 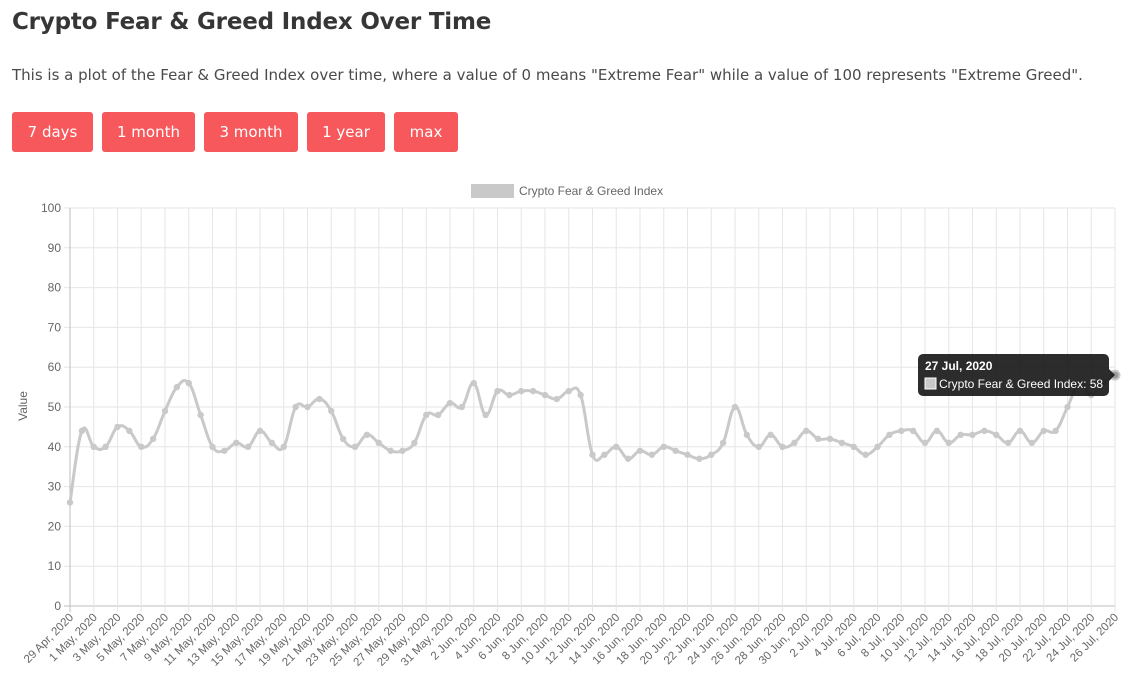 I want to click on range-7-days-button: 7 days, so click(x=52, y=132).